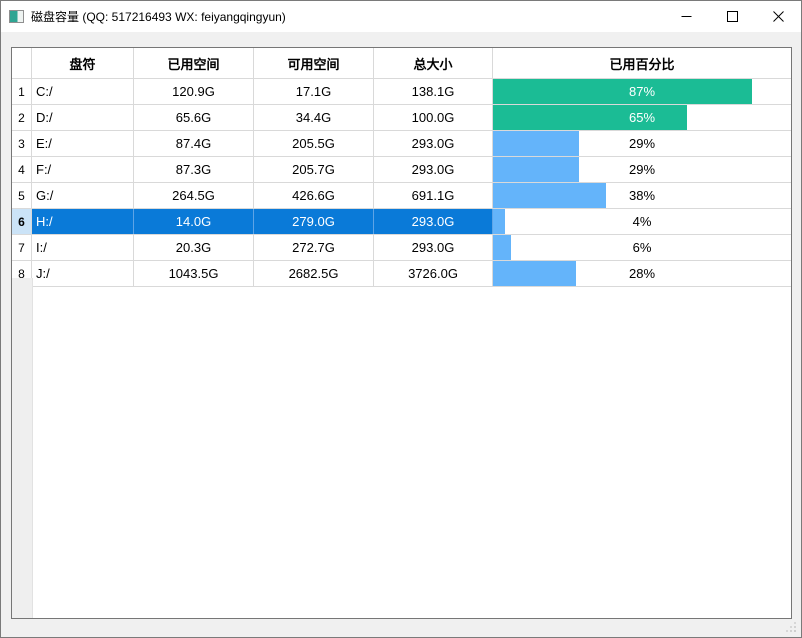 This screenshot has height=638, width=802. I want to click on free-space-cell: 2682.5G, so click(314, 273).